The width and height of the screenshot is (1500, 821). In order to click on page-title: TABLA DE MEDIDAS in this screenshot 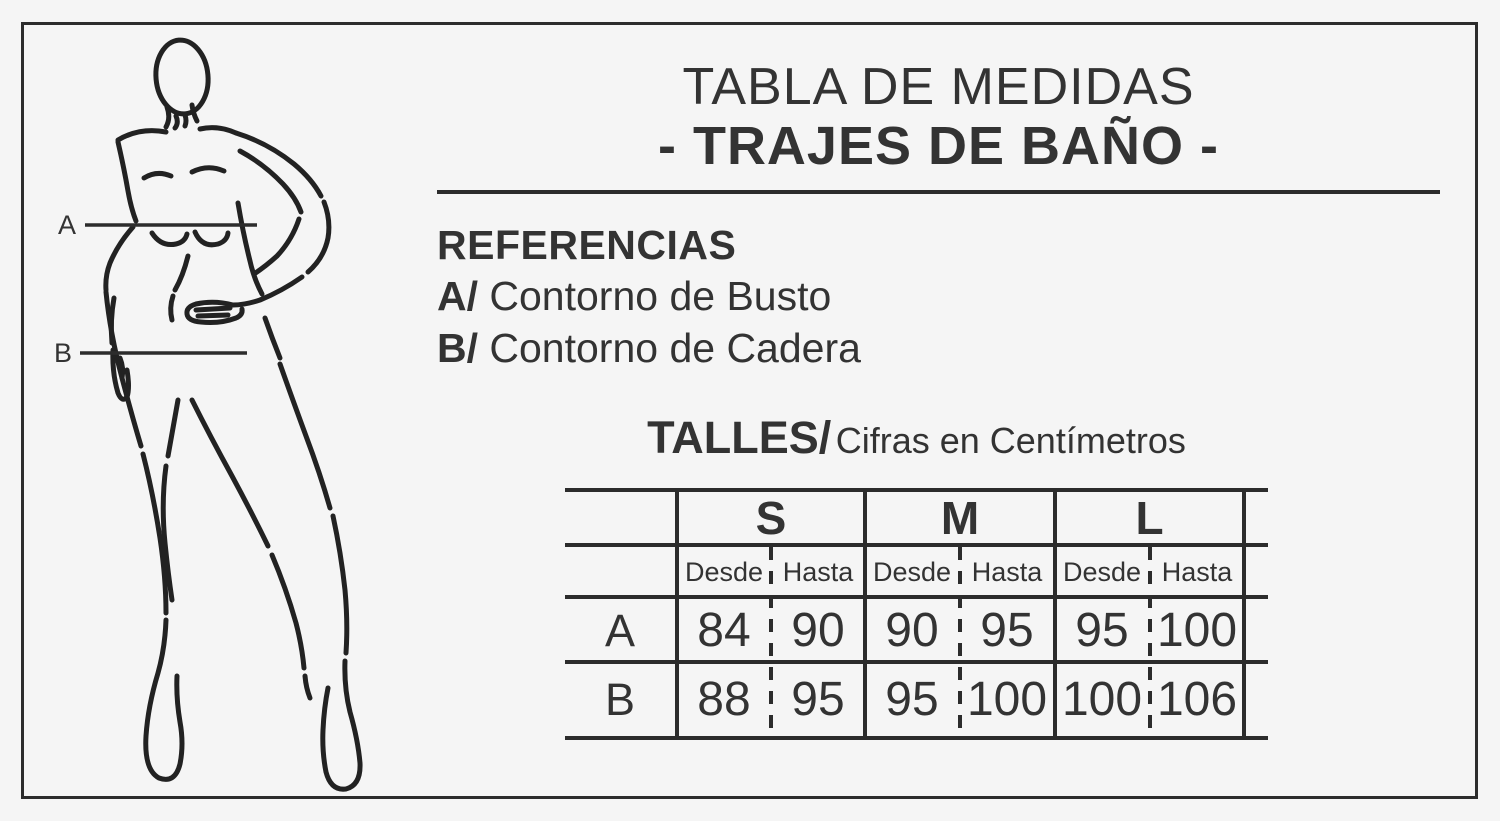, I will do `click(938, 87)`.